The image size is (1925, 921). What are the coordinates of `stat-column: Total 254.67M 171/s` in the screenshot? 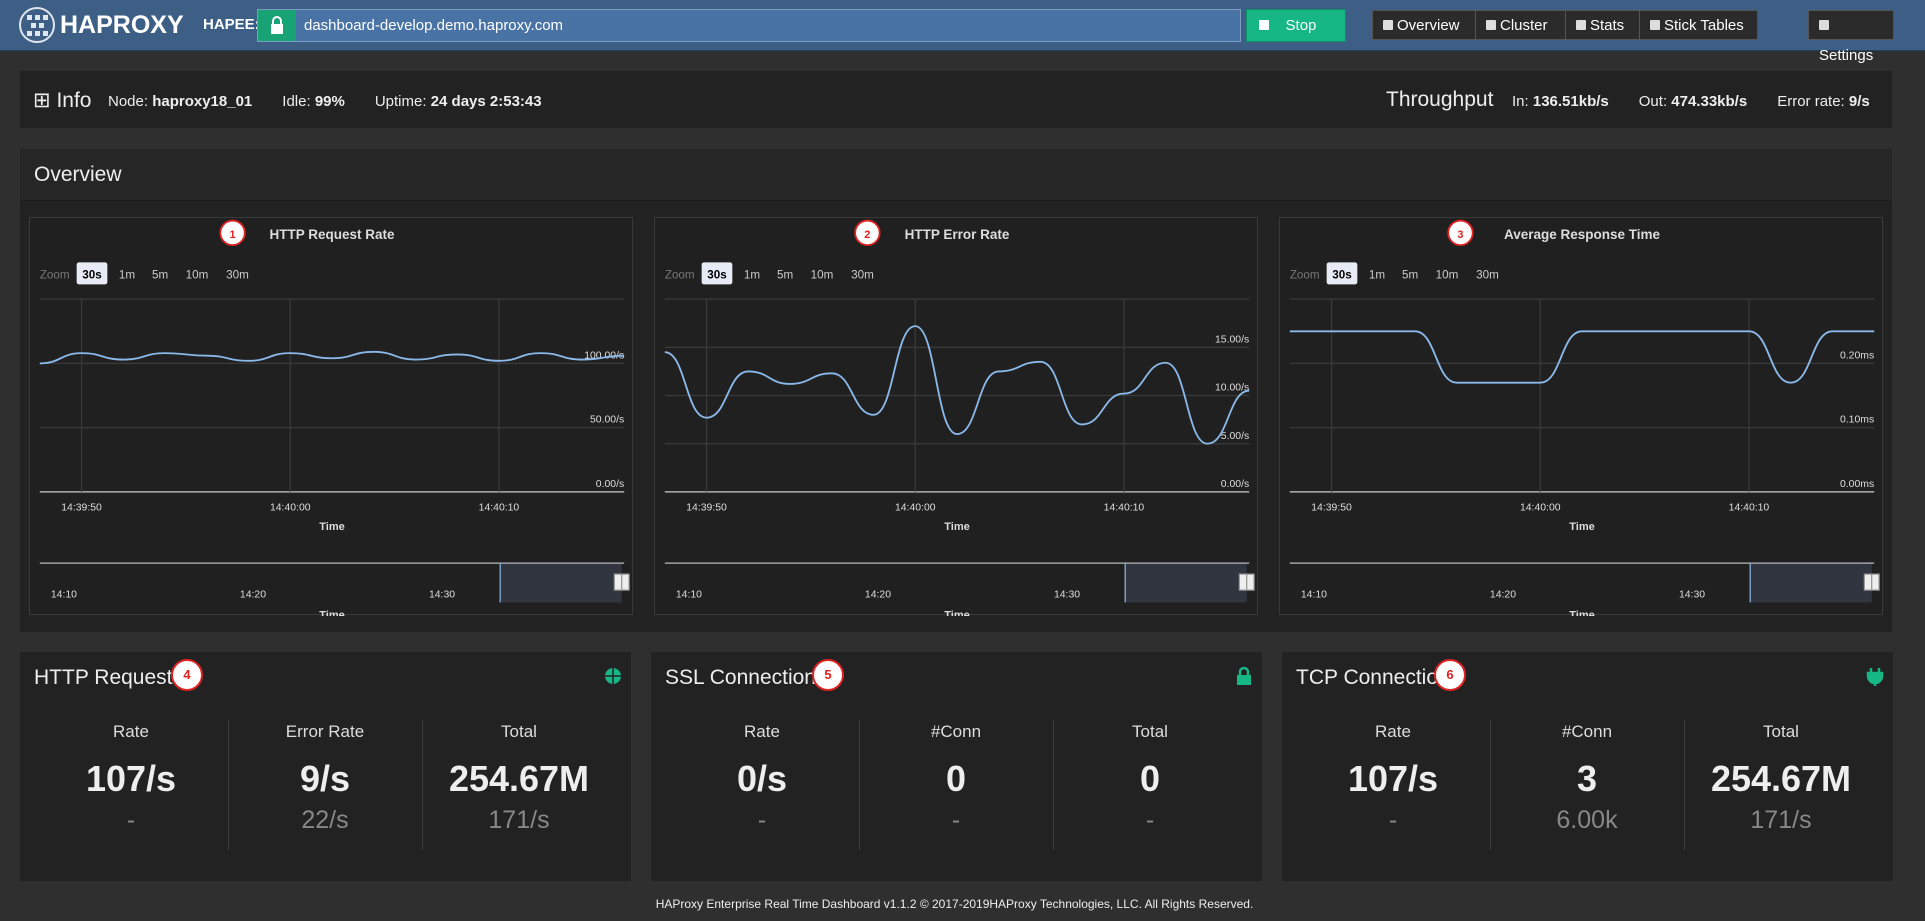 It's located at (1781, 785).